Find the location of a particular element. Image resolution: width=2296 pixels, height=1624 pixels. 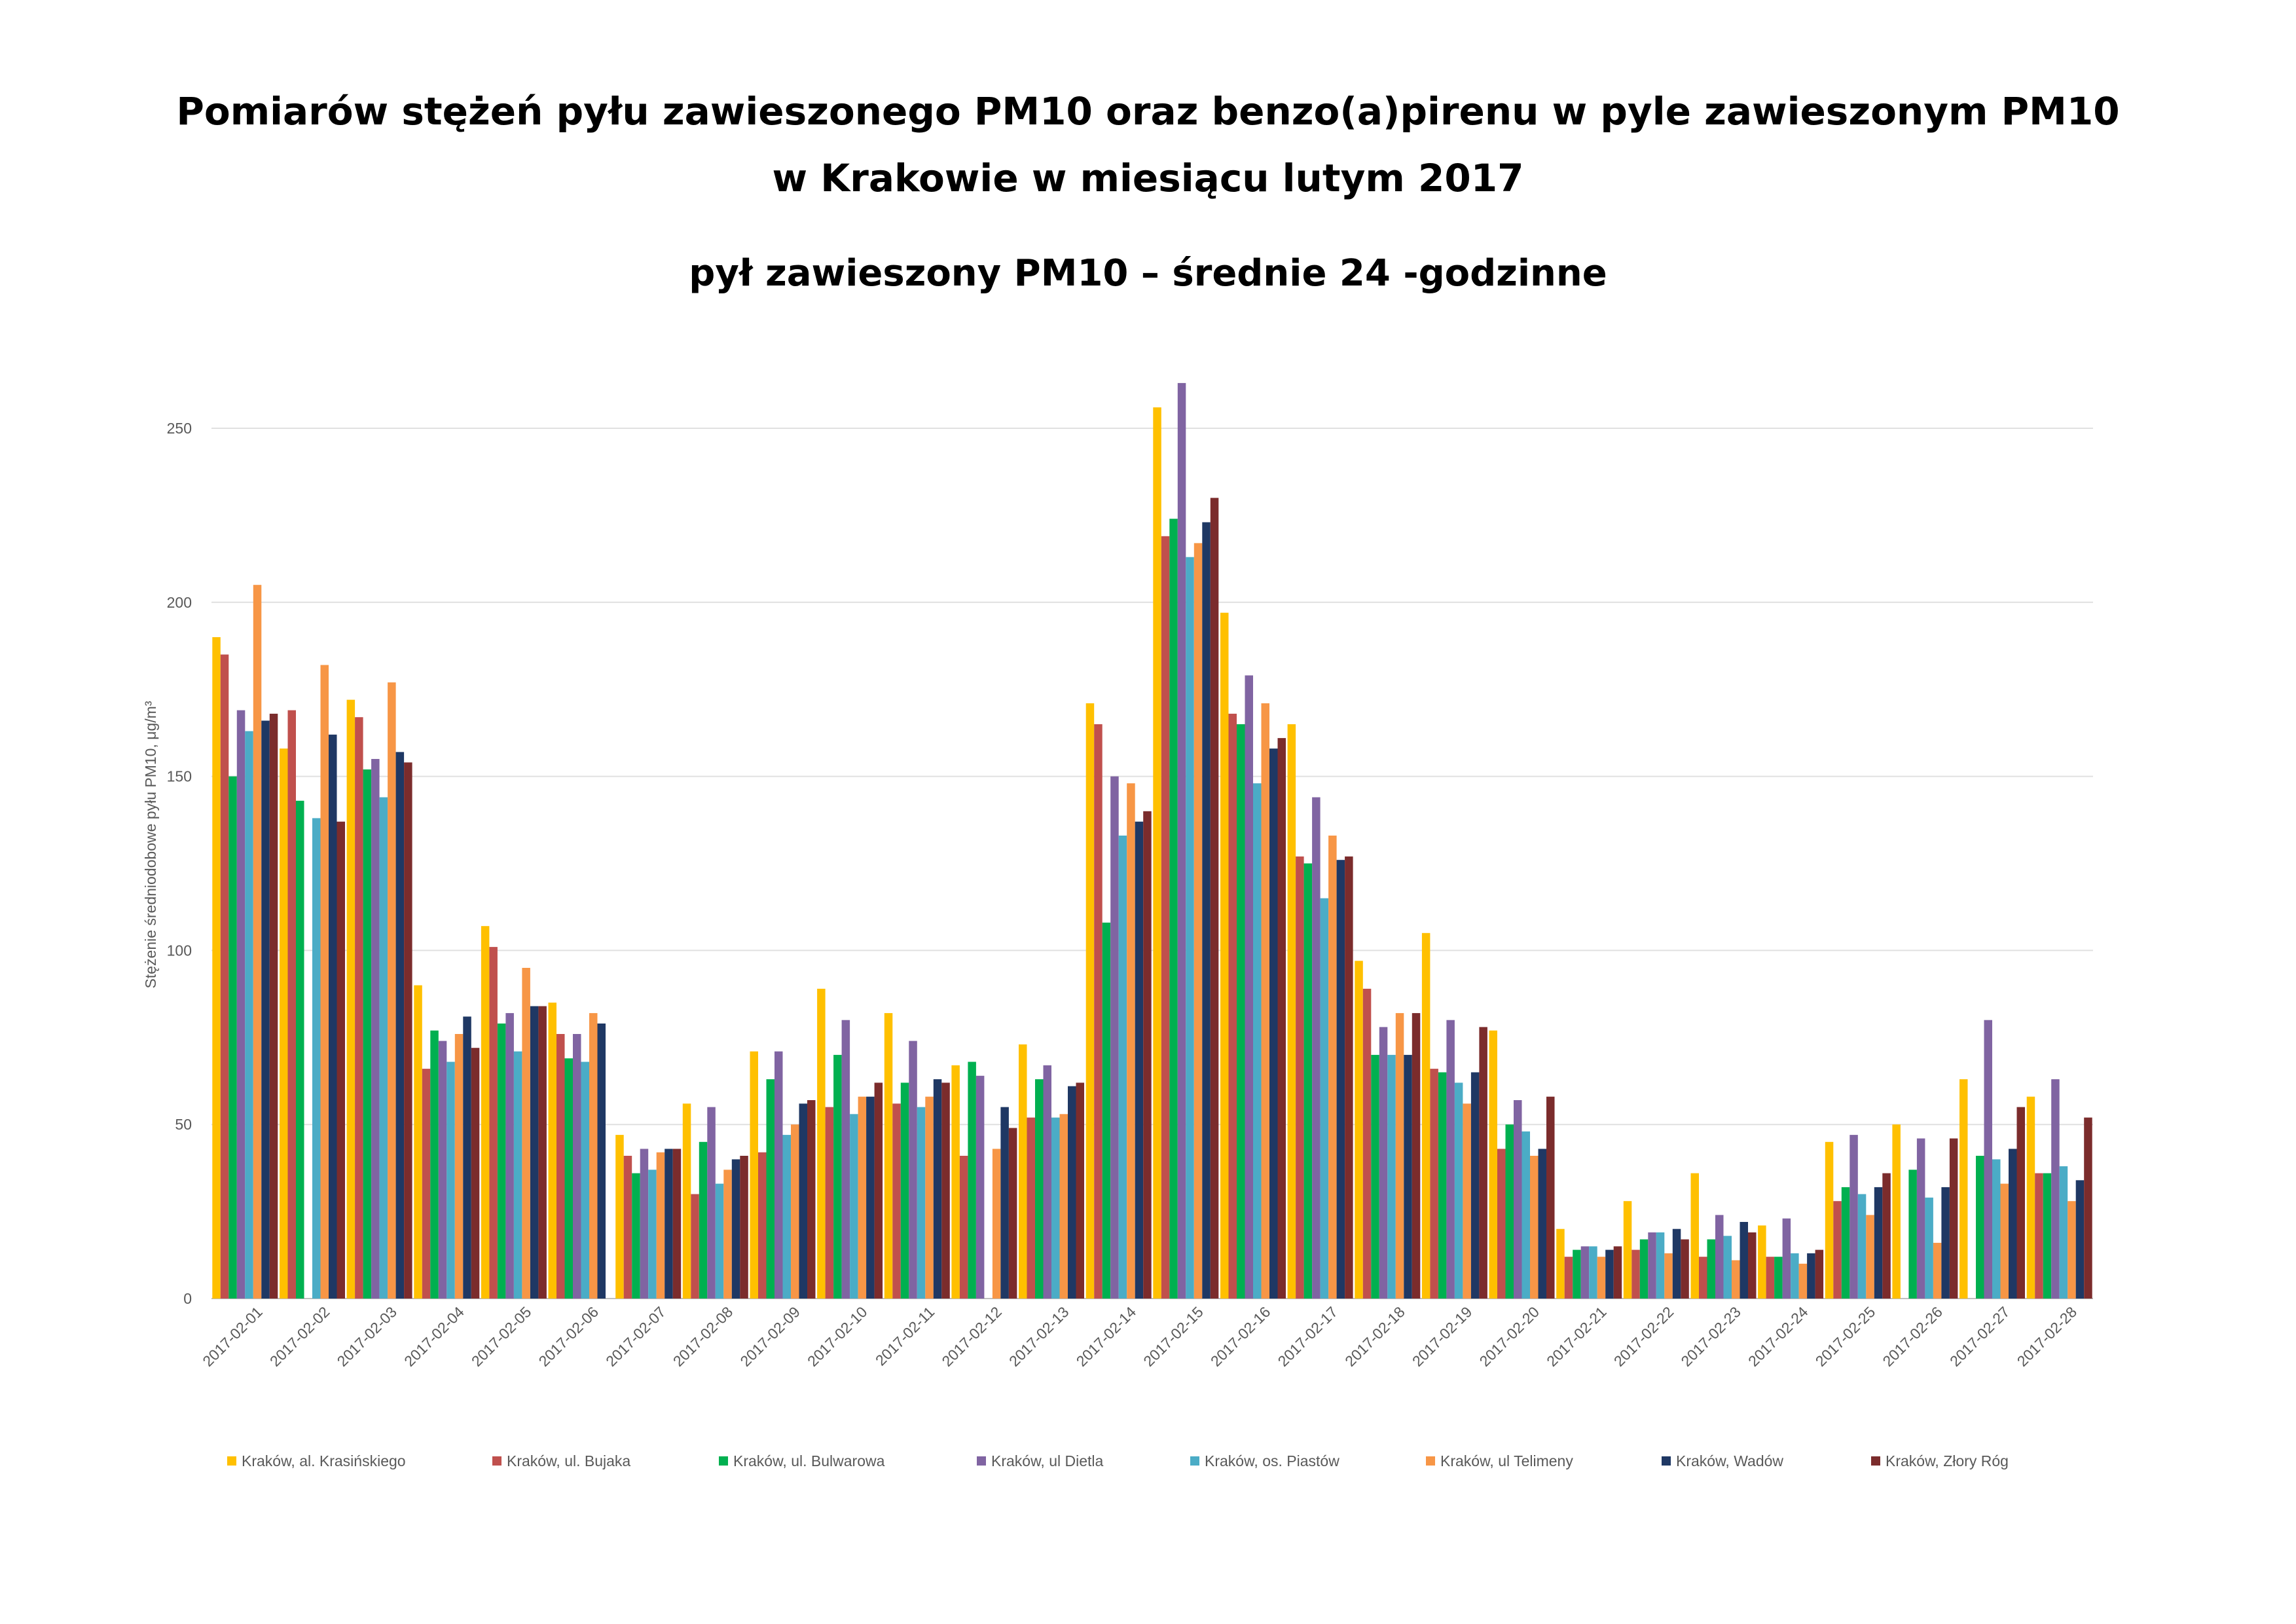

legend-label: Kraków, Złory Róg is located at coordinates (1947, 1460).